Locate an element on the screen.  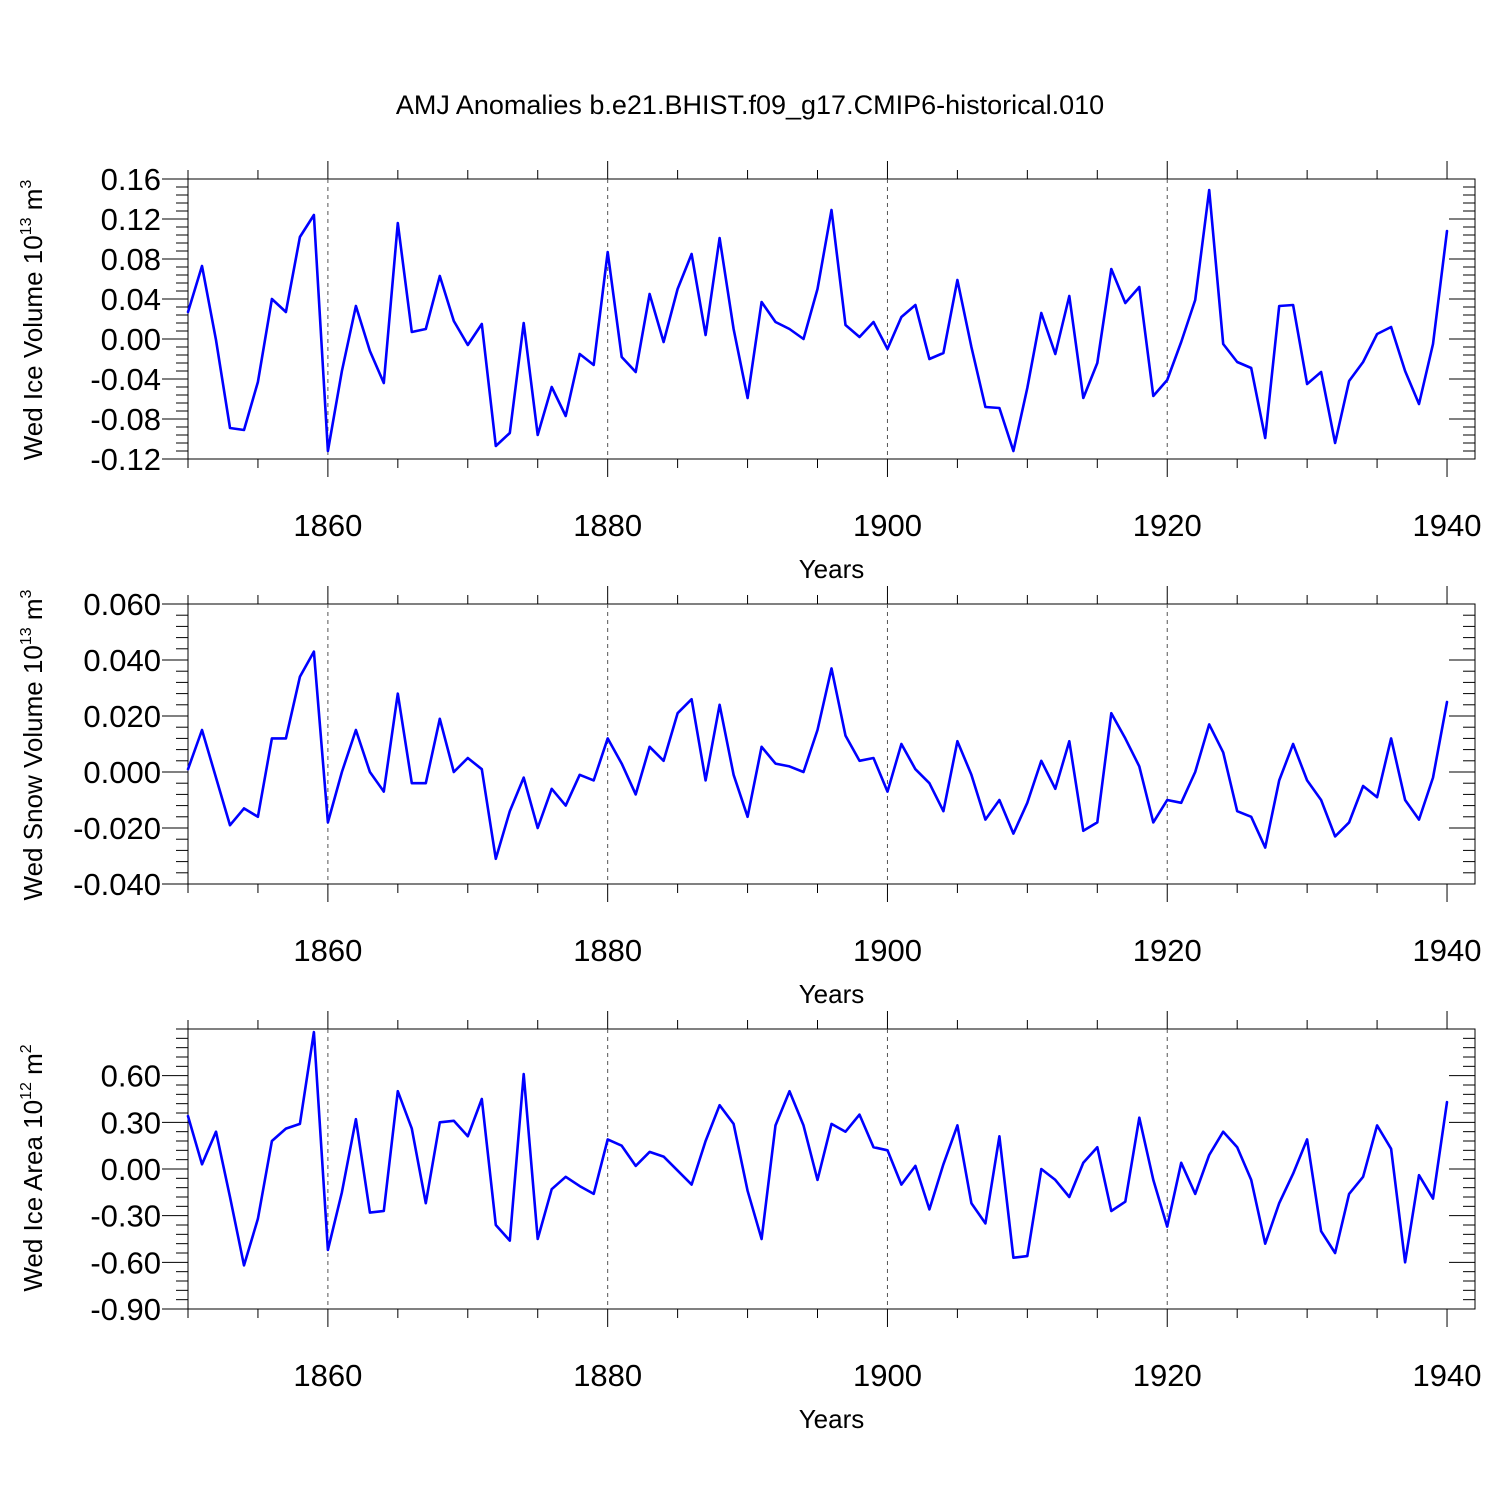
y-tick-label: 0.12 is located at coordinates (131, 219).